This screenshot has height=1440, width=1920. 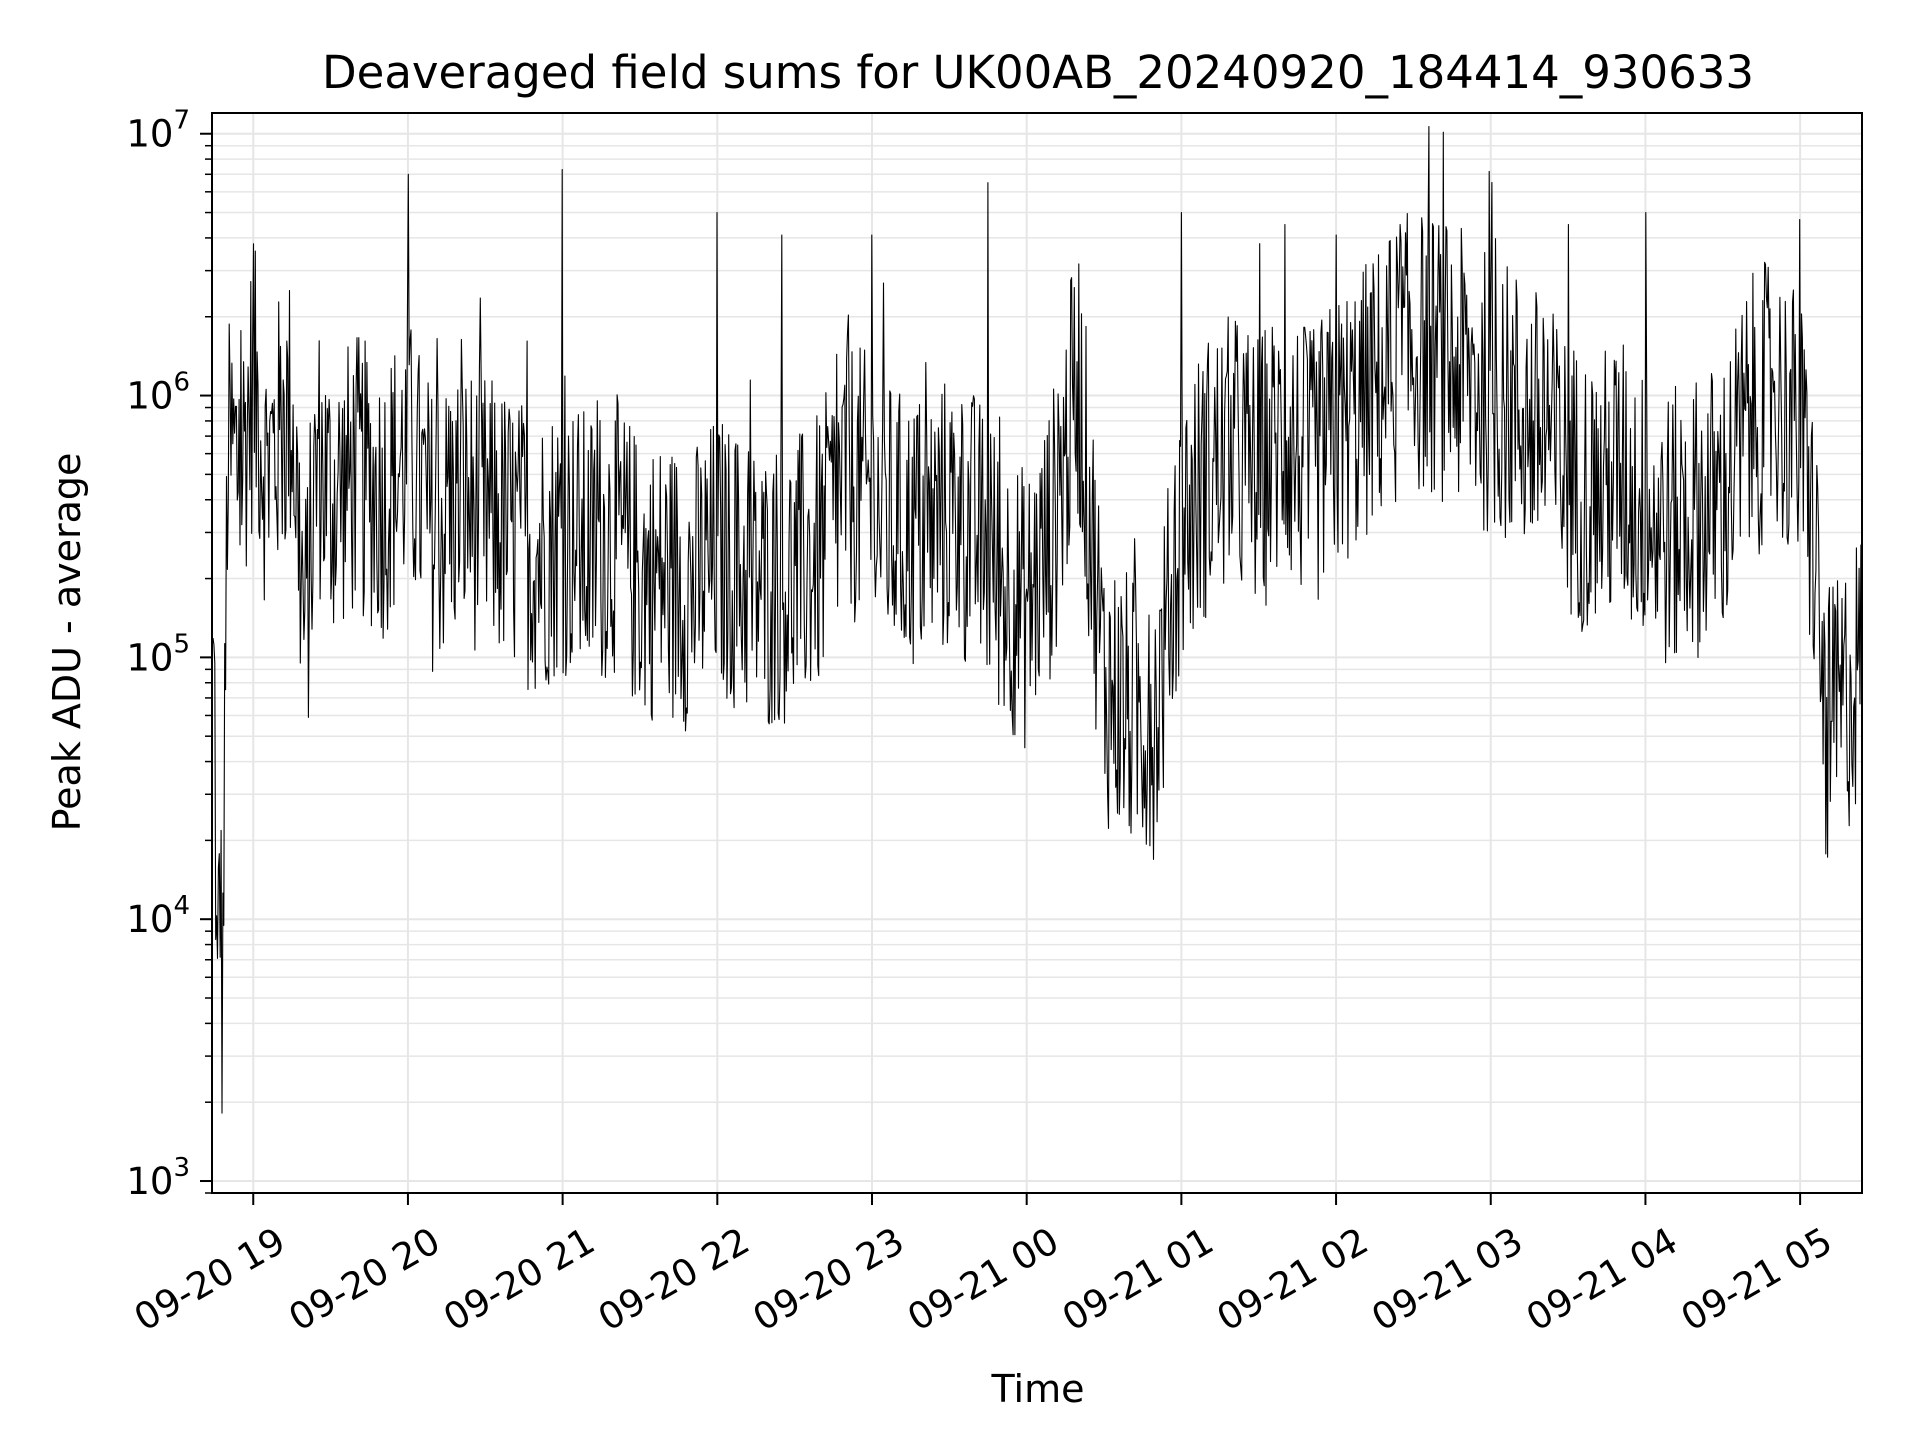 I want to click on y-tick-label: 10⁷, so click(x=158, y=131).